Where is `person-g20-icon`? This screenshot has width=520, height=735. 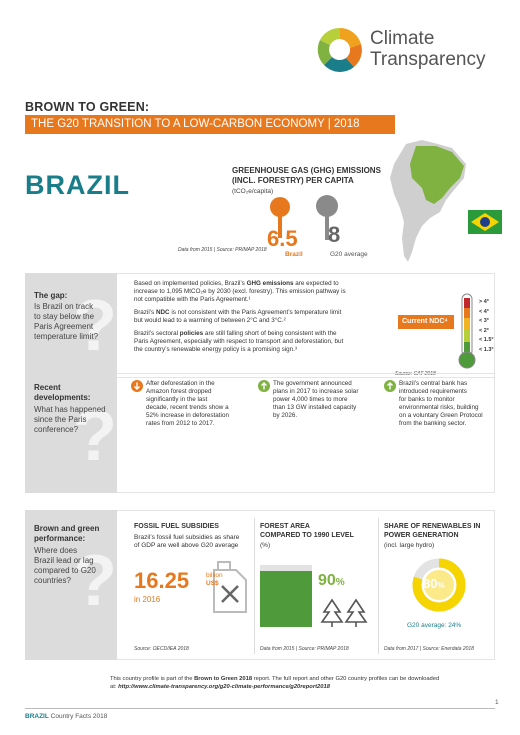 person-g20-icon is located at coordinates (327, 217).